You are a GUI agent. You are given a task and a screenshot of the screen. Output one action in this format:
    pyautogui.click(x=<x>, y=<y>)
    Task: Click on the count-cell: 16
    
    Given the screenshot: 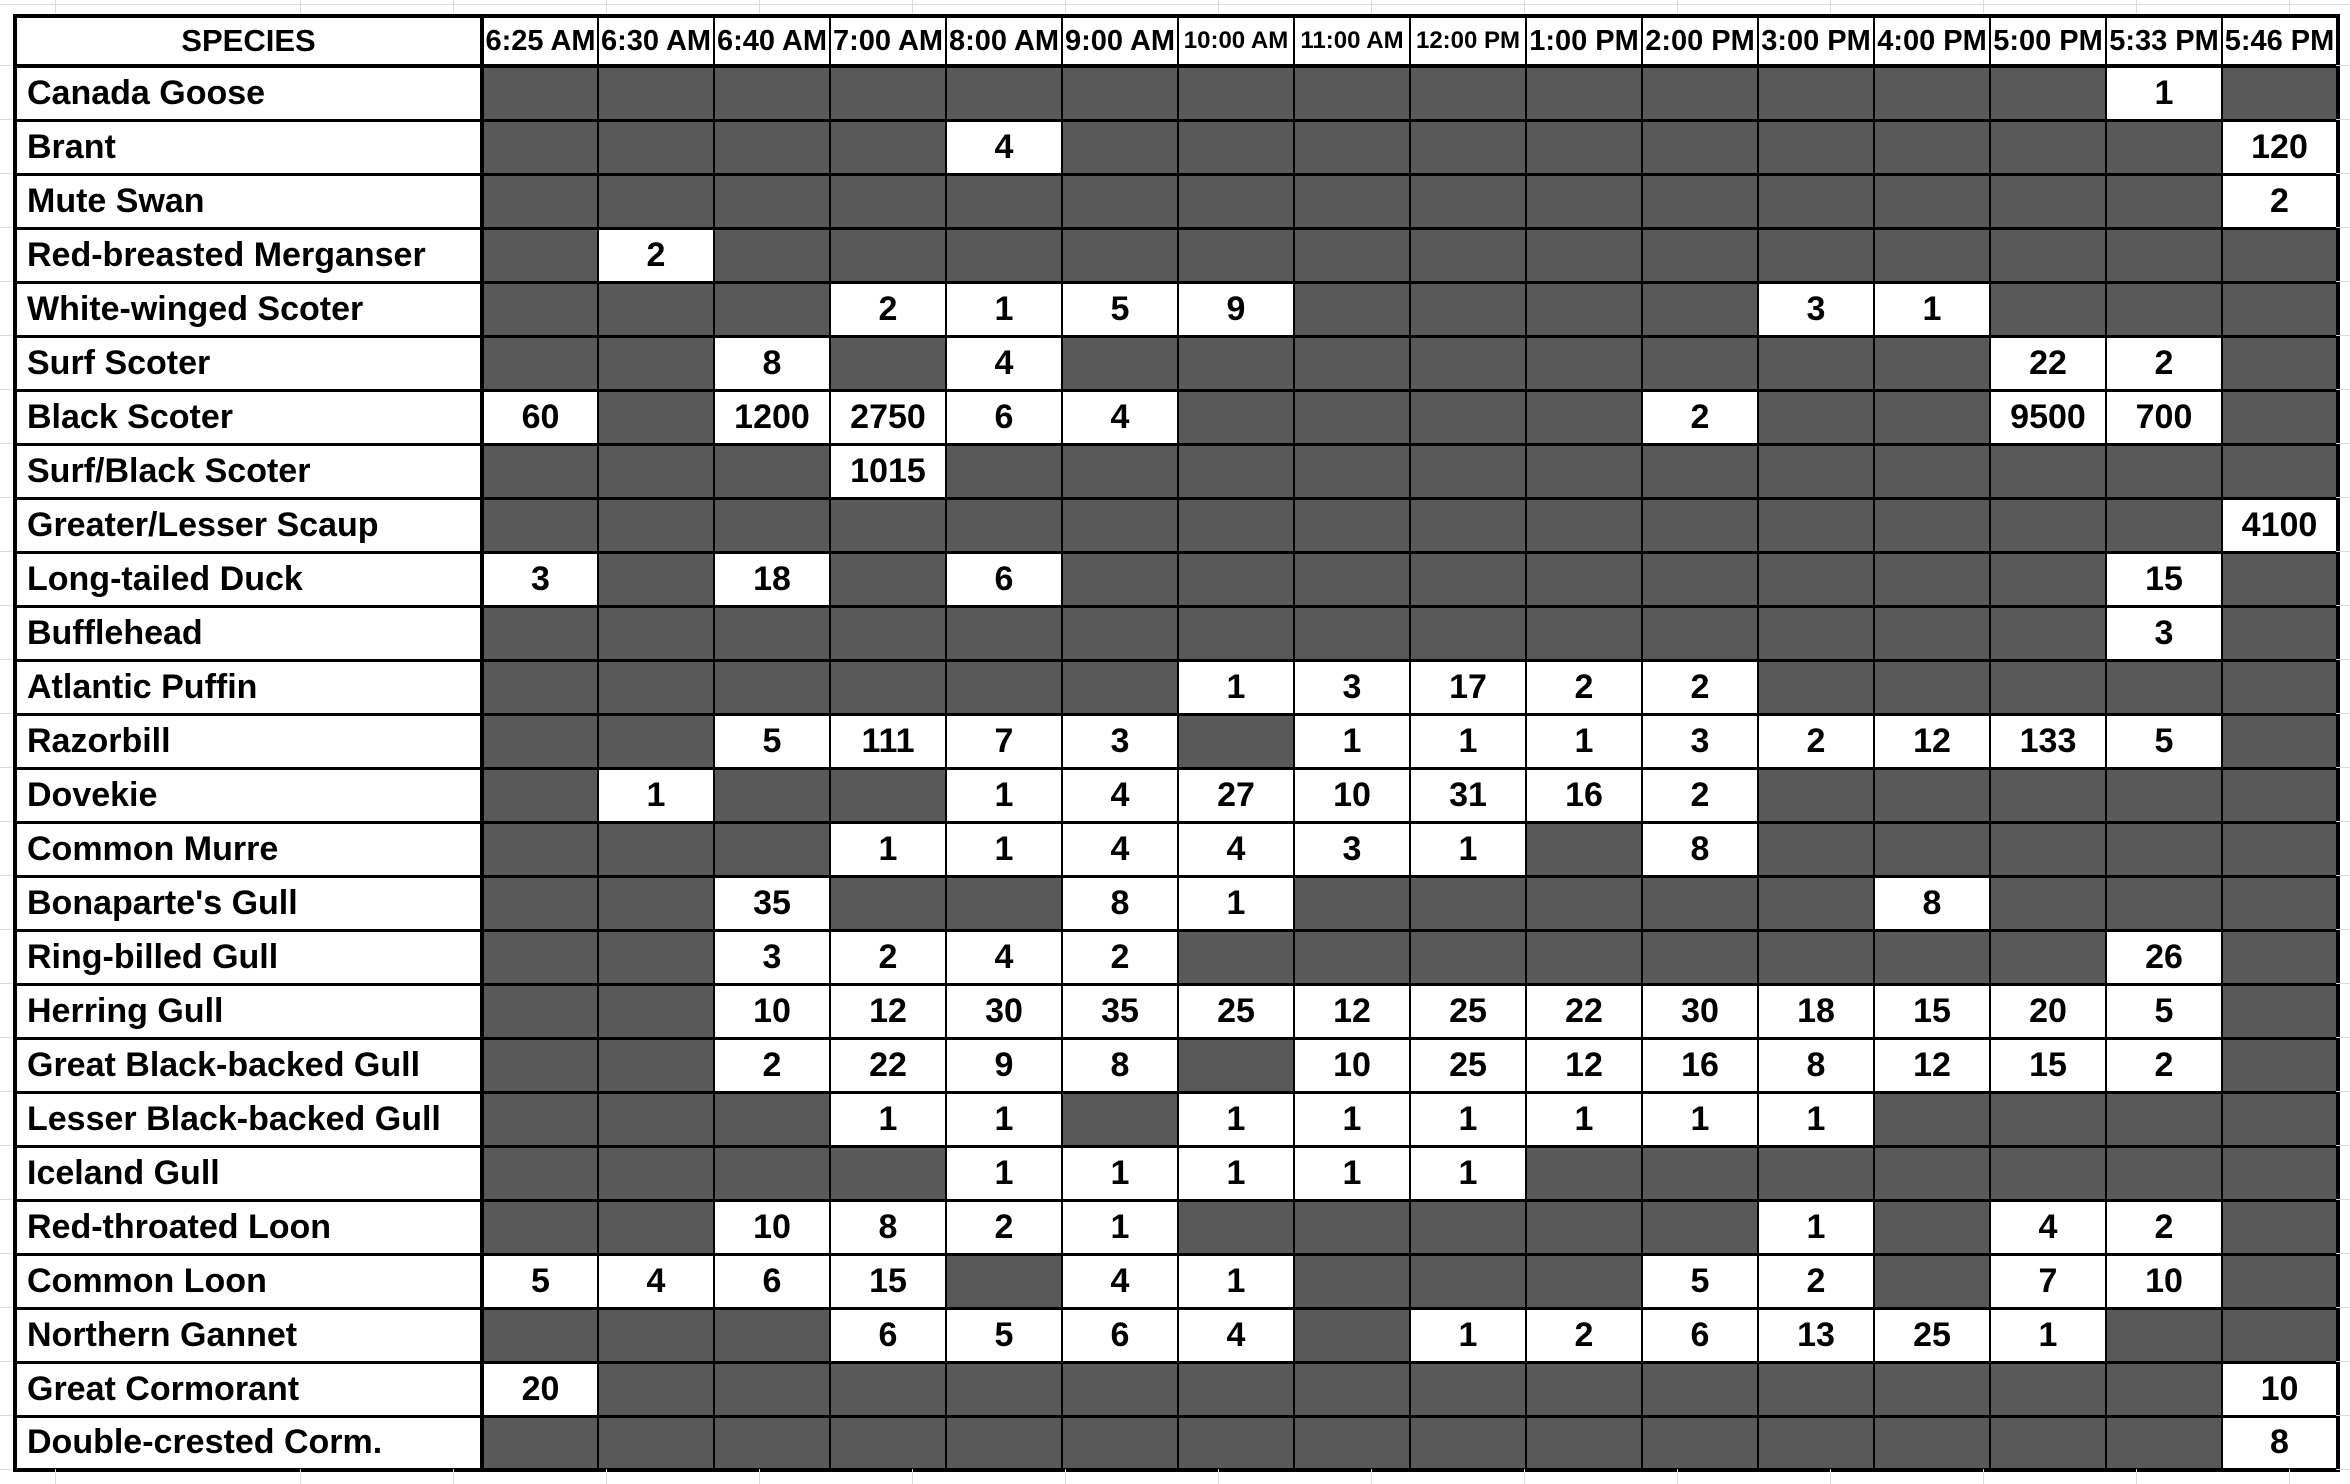 What is the action you would take?
    pyautogui.click(x=1700, y=1065)
    